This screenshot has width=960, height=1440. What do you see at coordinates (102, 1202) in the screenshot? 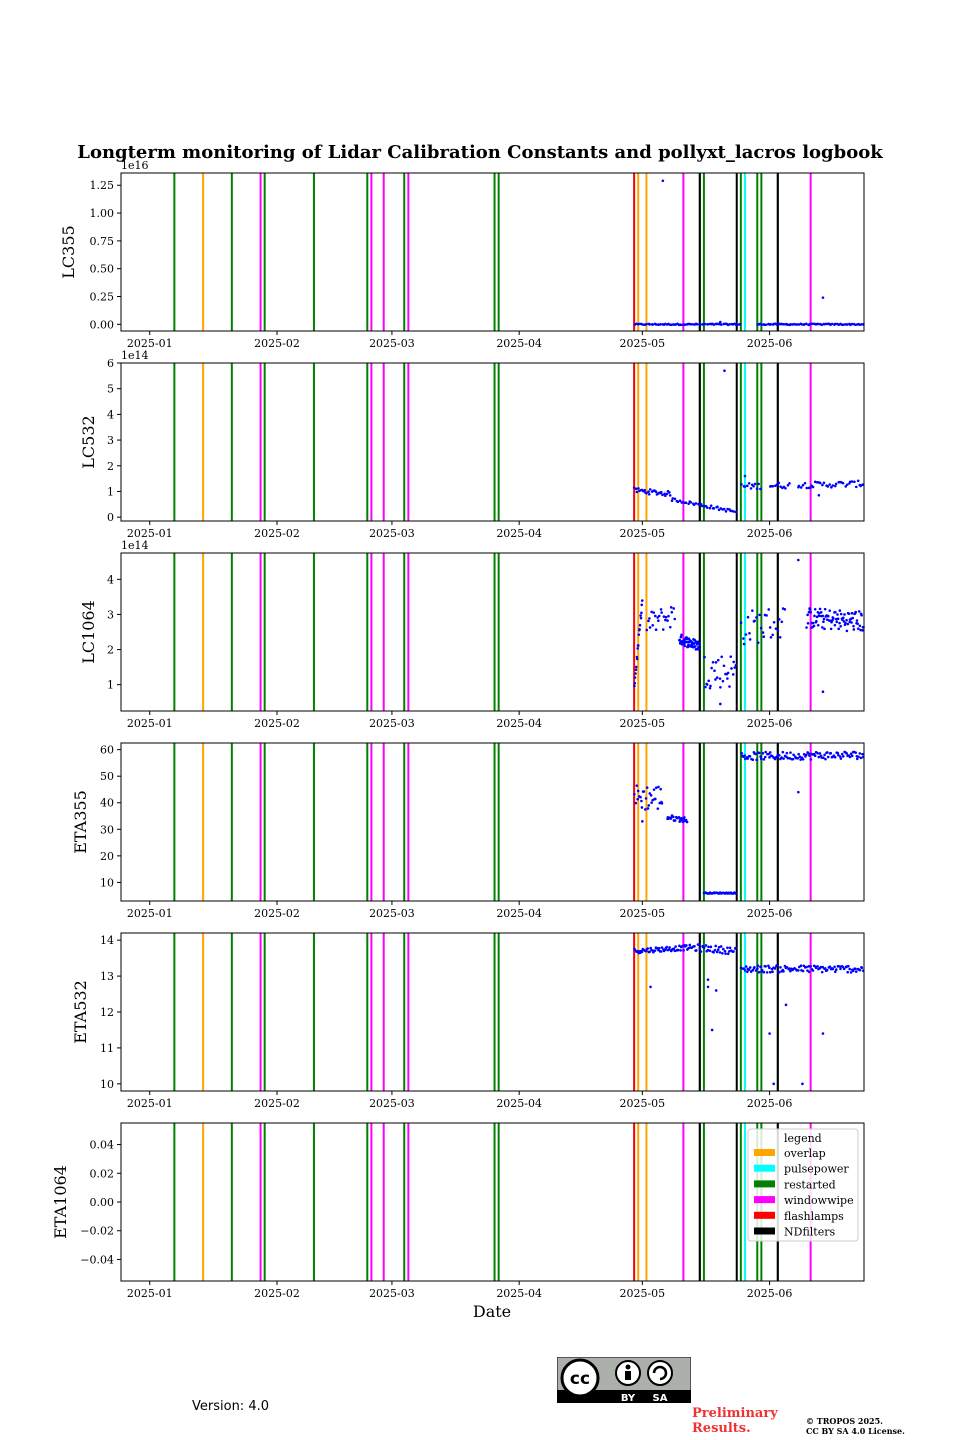
I see `y-tick-label: 0.00` at bounding box center [102, 1202].